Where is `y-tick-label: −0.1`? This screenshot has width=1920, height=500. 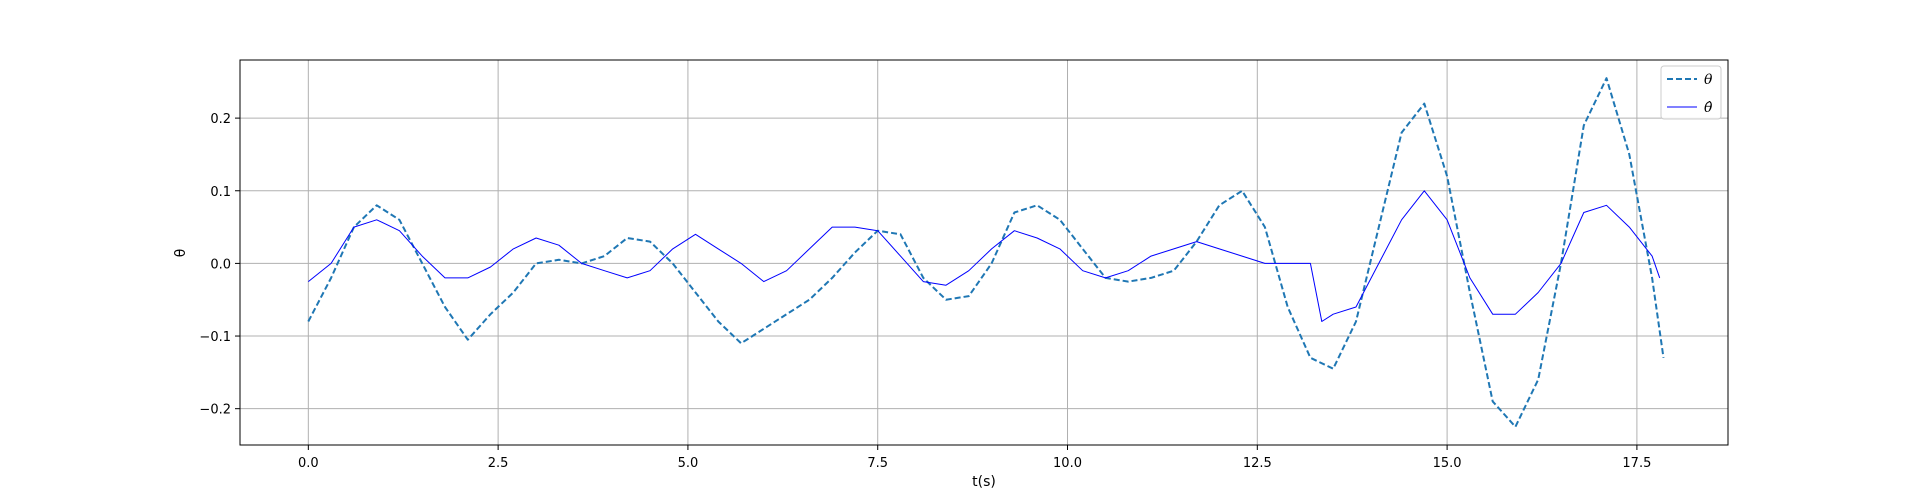 y-tick-label: −0.1 is located at coordinates (215, 337).